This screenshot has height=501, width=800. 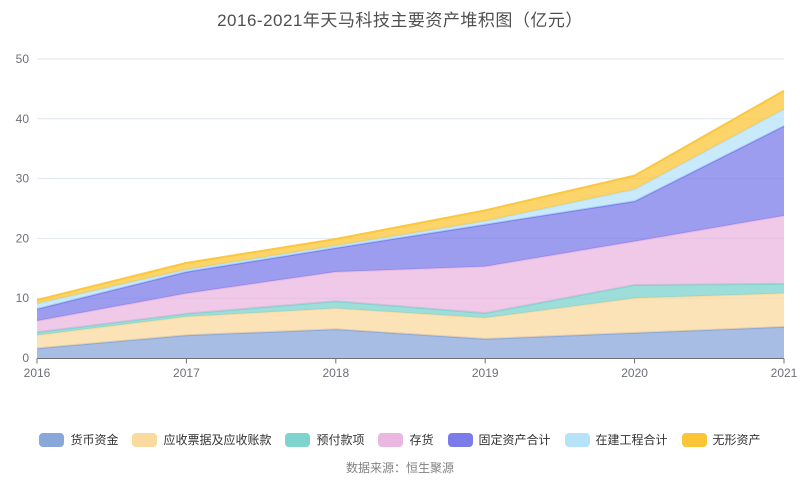 I want to click on y-axis-label-20: 20, so click(x=23, y=238).